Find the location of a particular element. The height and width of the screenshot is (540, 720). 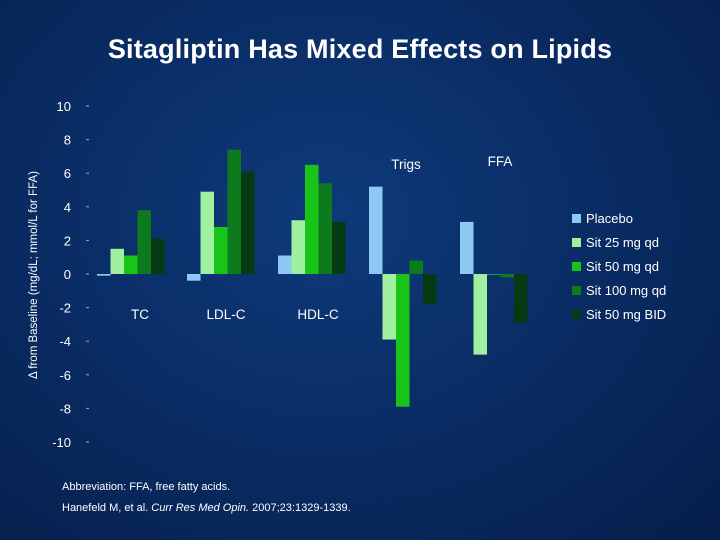

y-tick-label: -2 is located at coordinates (65, 308).